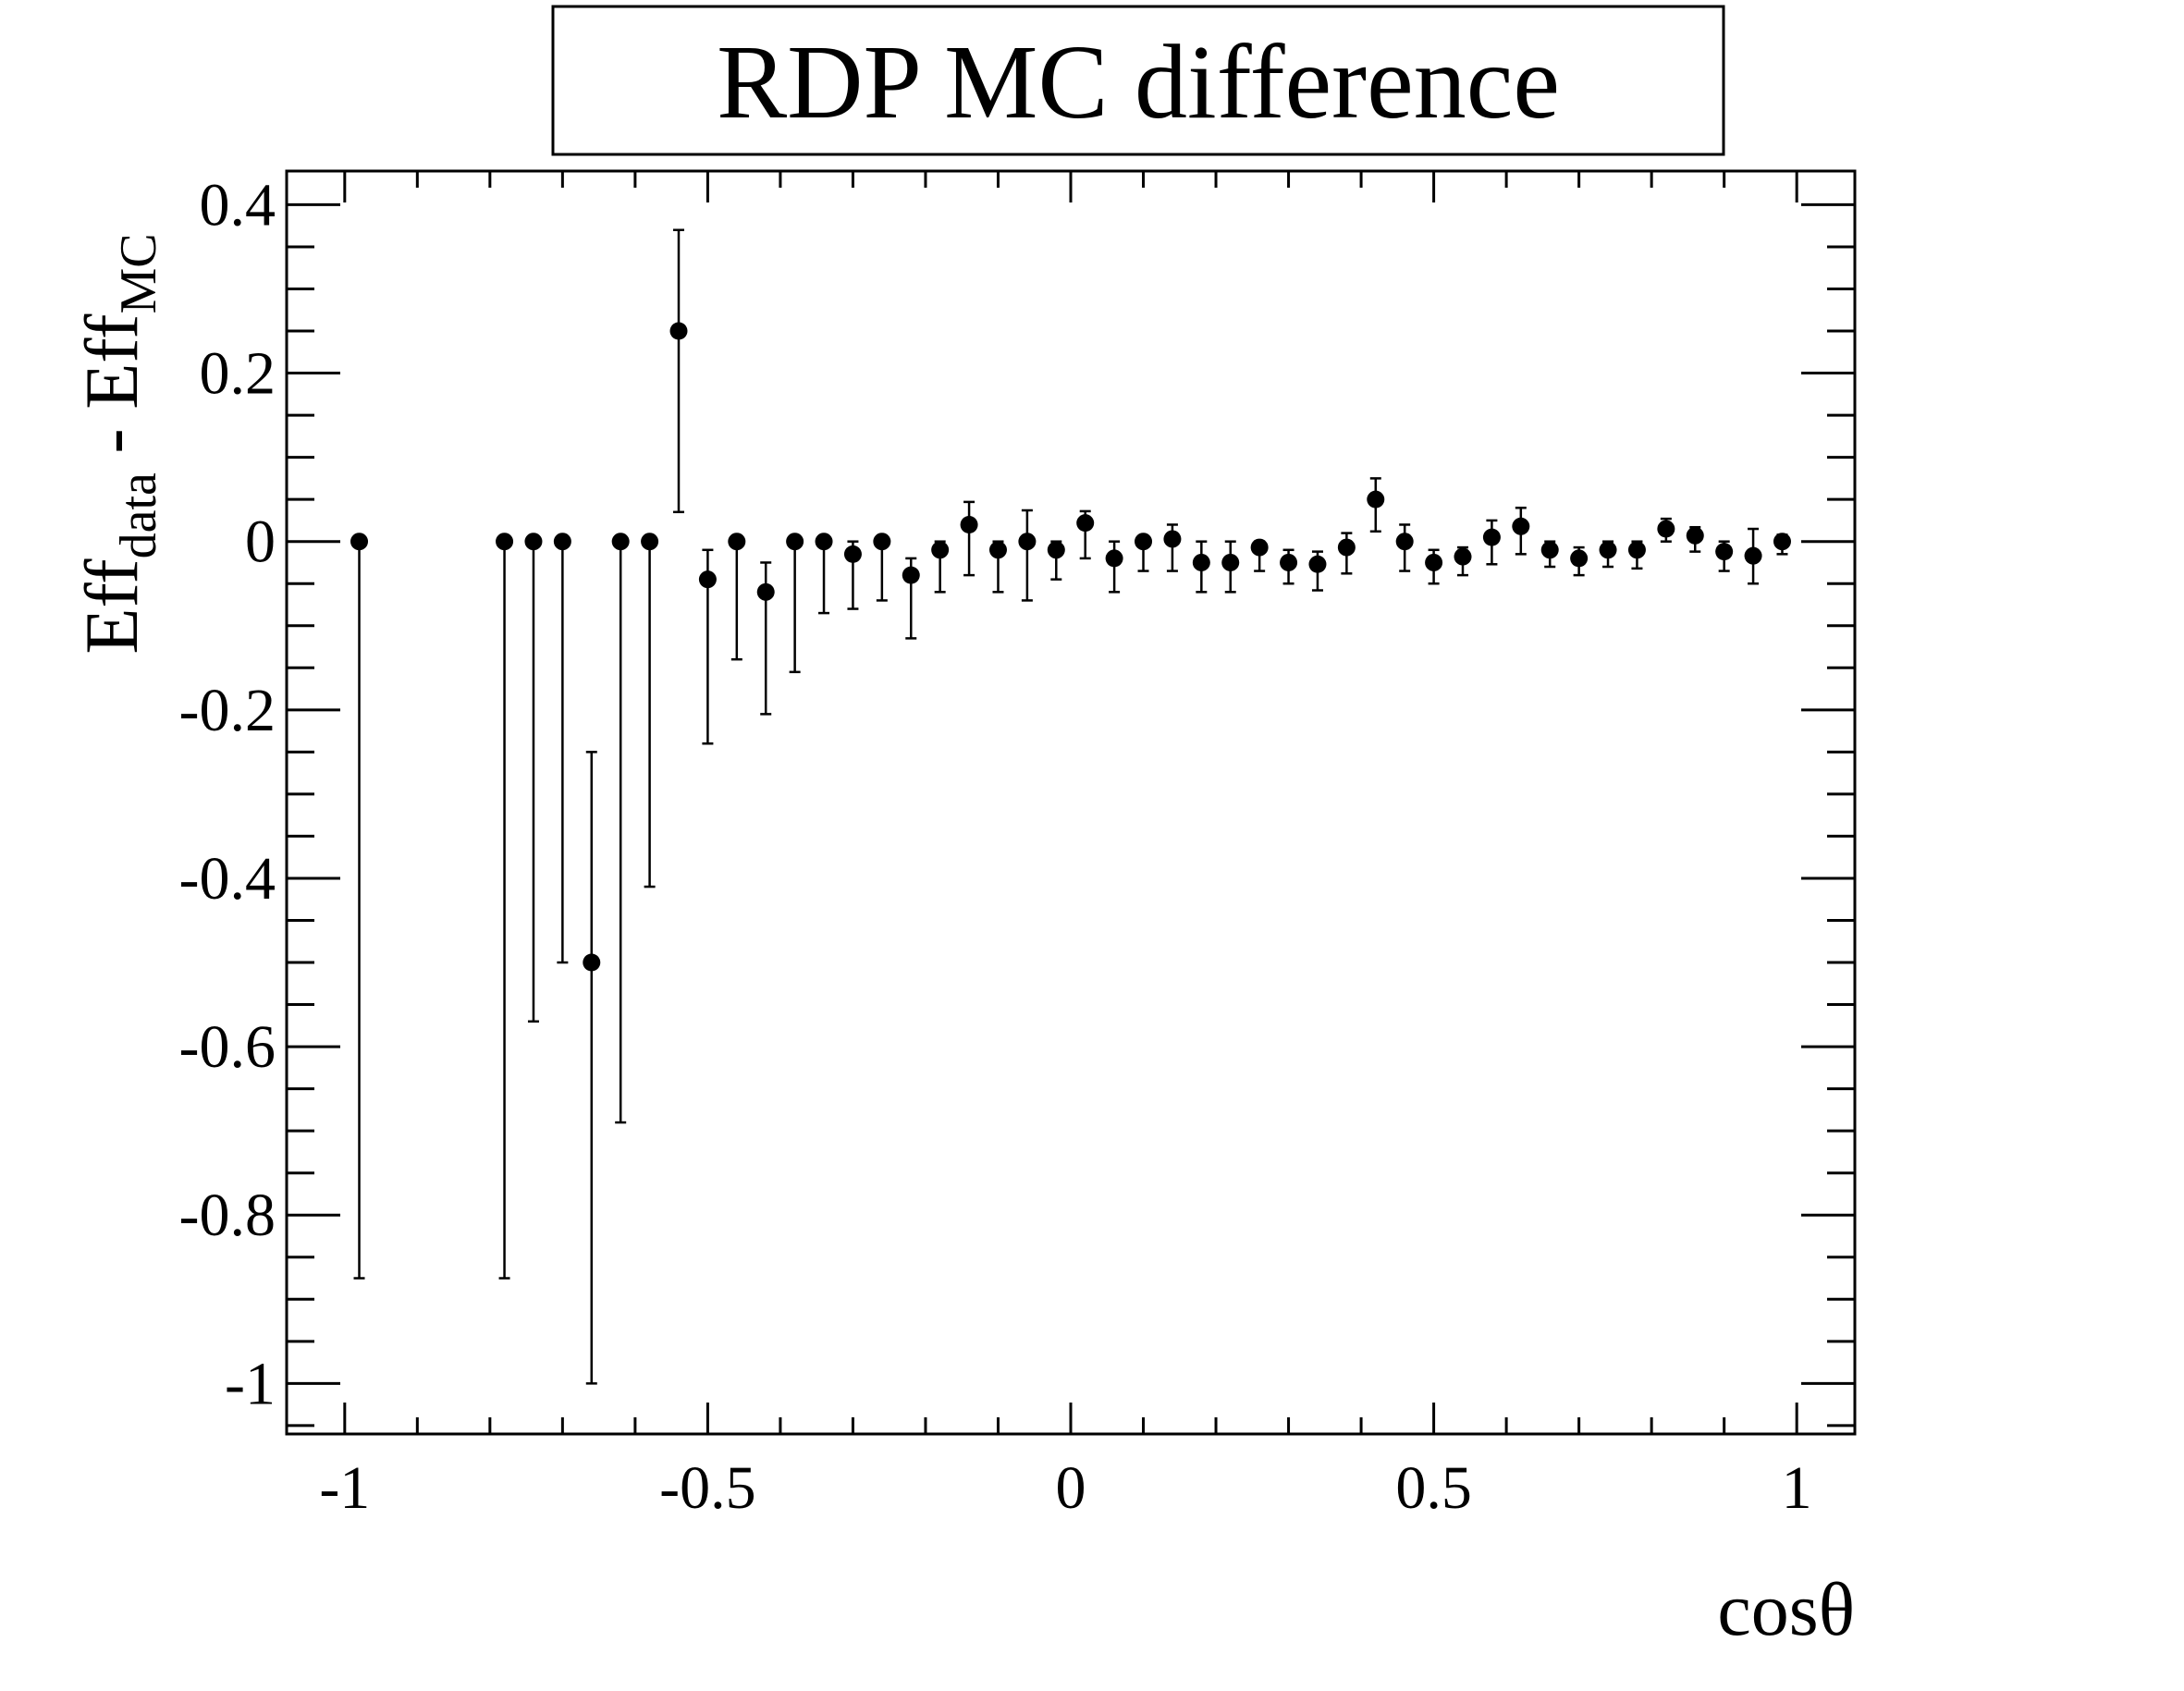  I want to click on y-axis-title-eff-mc: Eff, so click(111, 361).